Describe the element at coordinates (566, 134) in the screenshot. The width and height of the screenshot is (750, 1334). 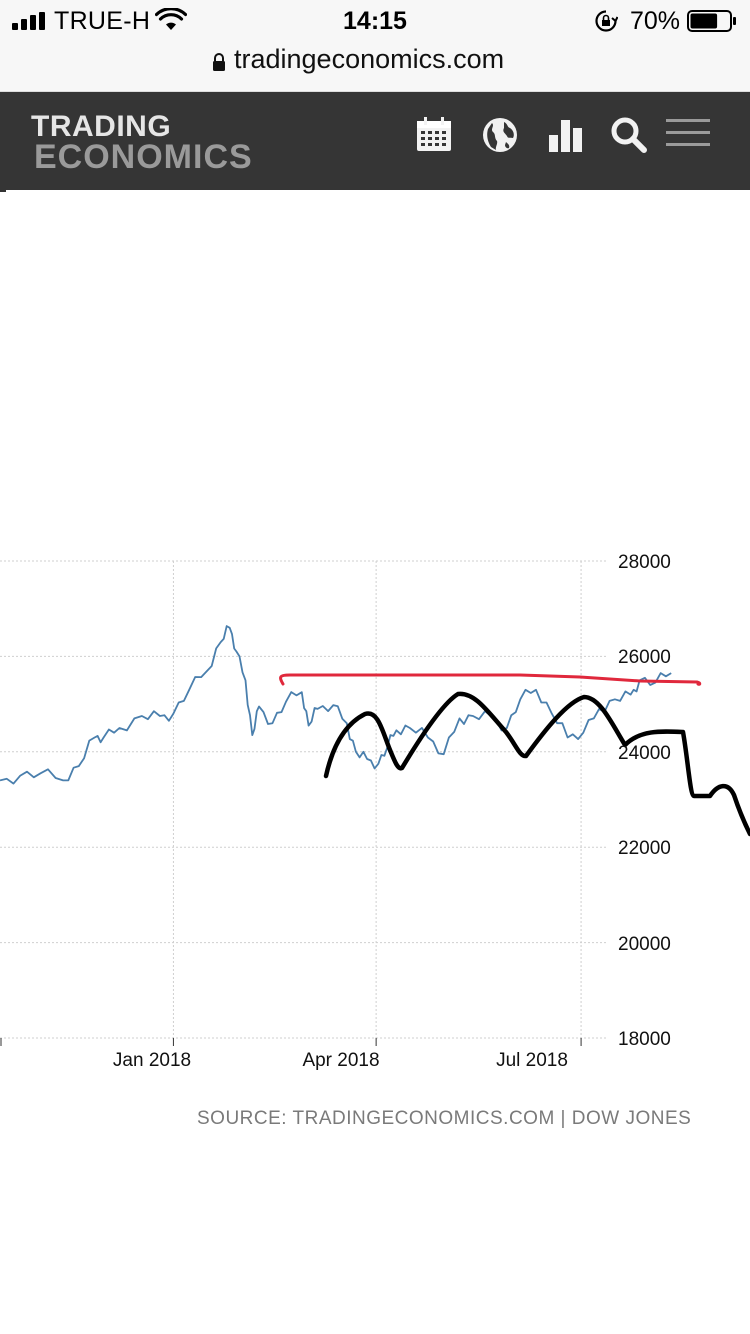
I see `bar-chart-icon` at that location.